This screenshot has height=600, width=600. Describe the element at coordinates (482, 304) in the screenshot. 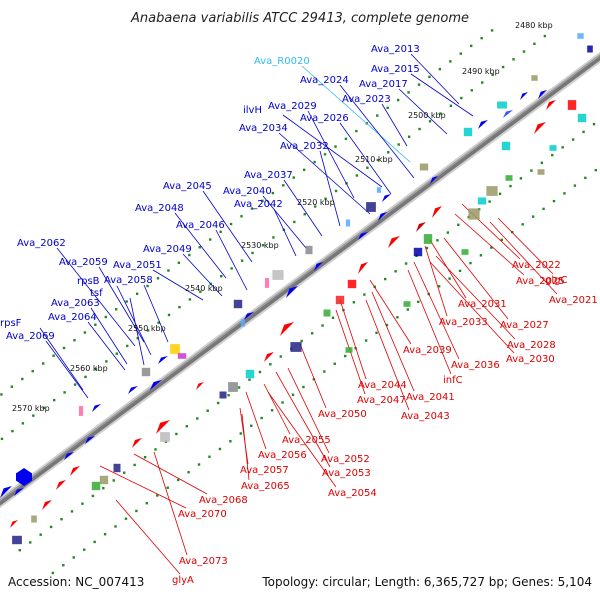

I see `gene-label-minus: Ava_2031` at that location.